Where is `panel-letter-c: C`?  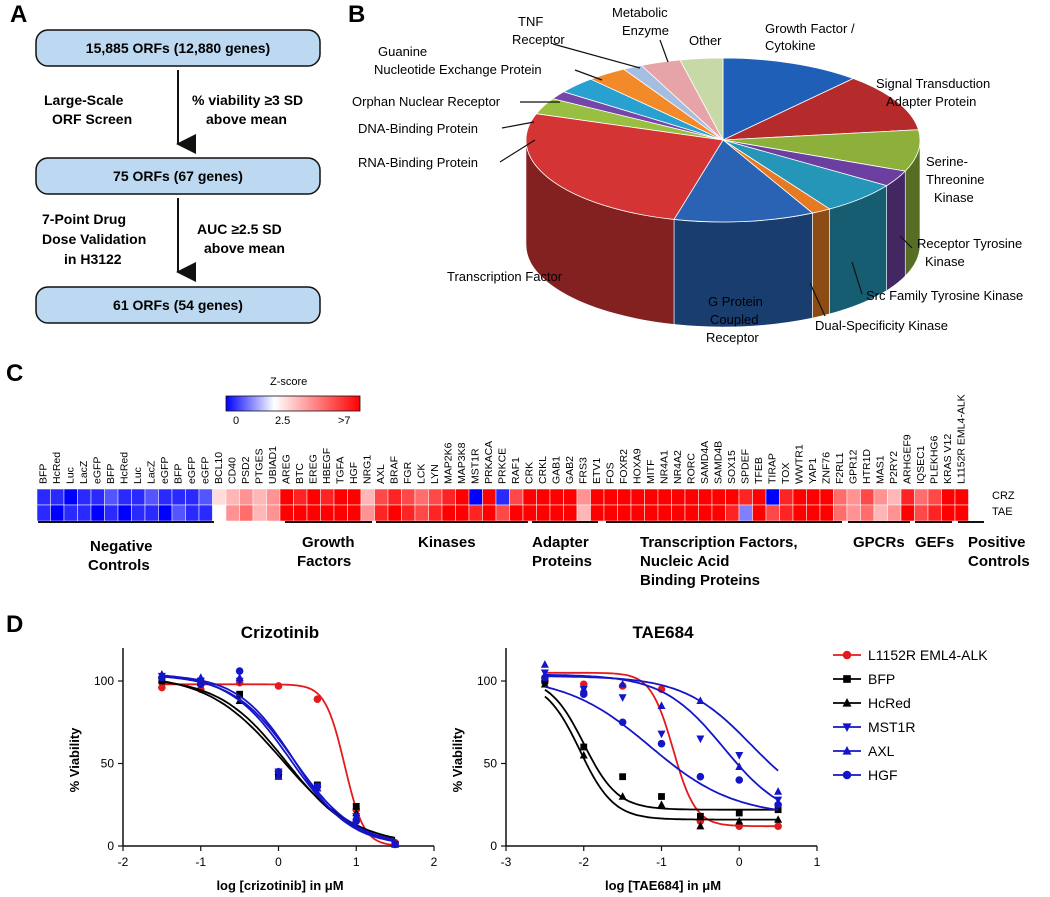 panel-letter-c: C is located at coordinates (14, 373).